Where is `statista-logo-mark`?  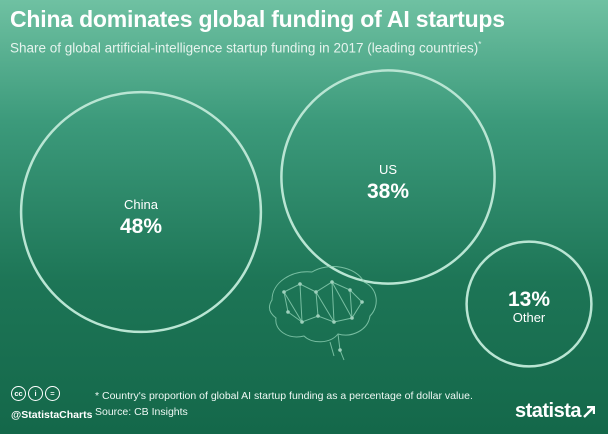
statista-logo-mark is located at coordinates (589, 412).